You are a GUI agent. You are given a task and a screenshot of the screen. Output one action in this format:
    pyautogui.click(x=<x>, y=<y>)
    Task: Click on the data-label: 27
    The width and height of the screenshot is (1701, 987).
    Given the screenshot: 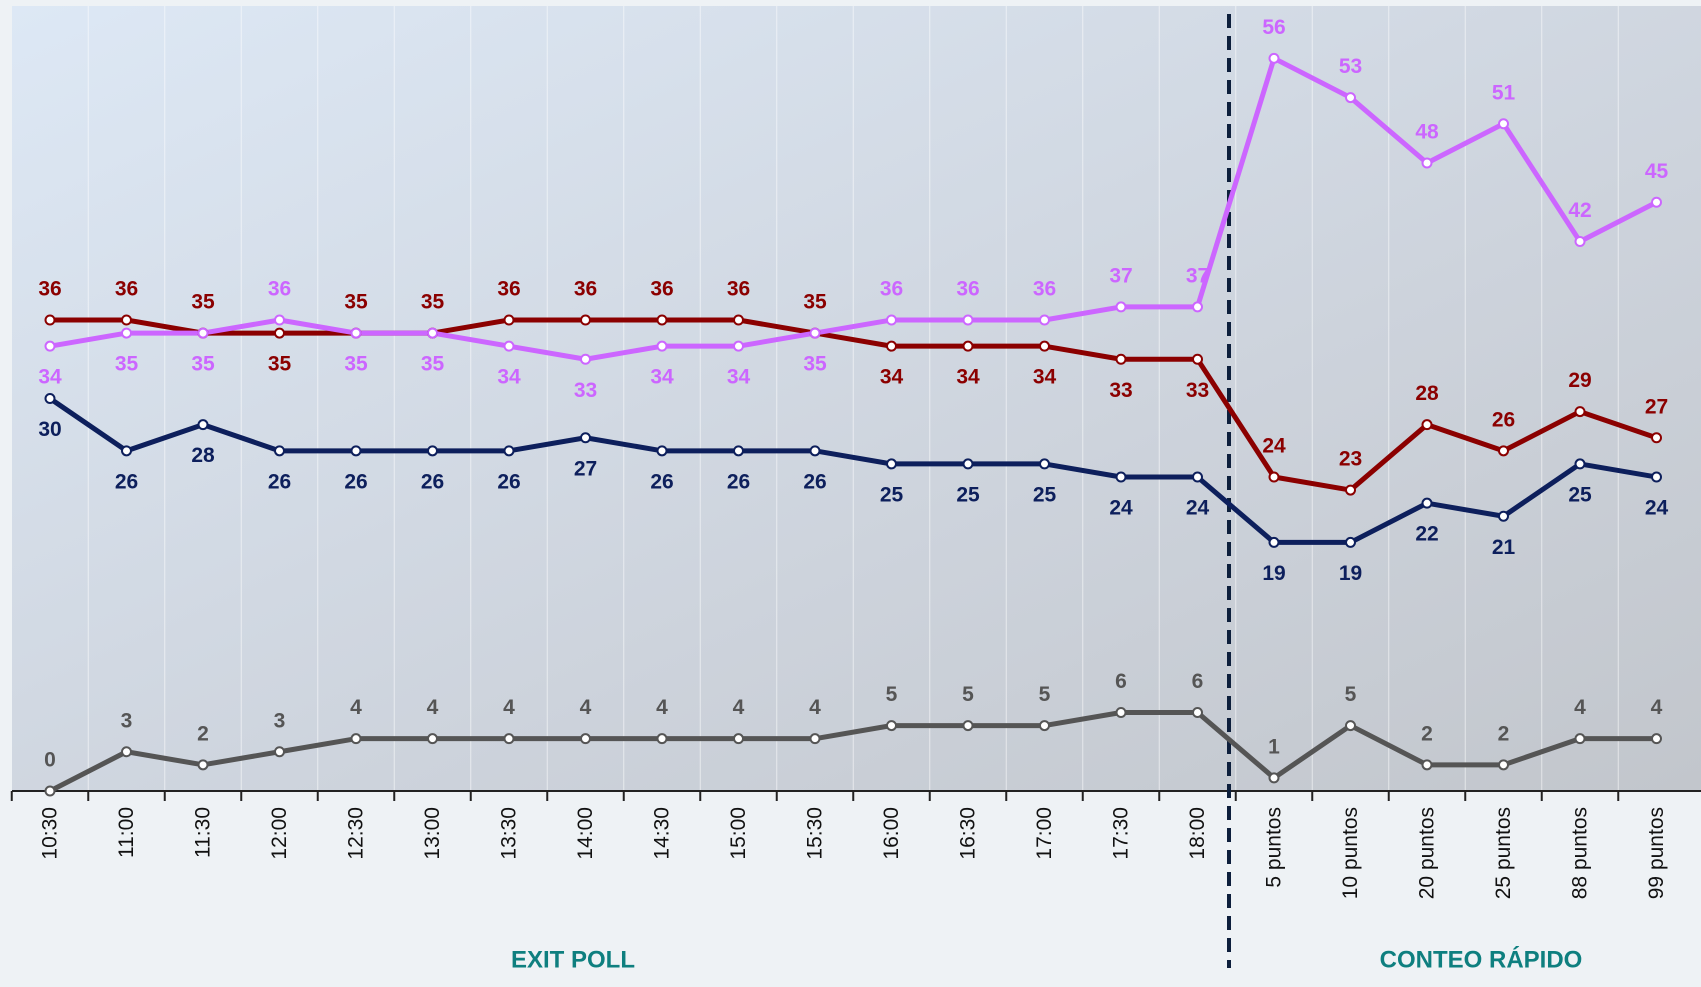 What is the action you would take?
    pyautogui.click(x=585, y=468)
    